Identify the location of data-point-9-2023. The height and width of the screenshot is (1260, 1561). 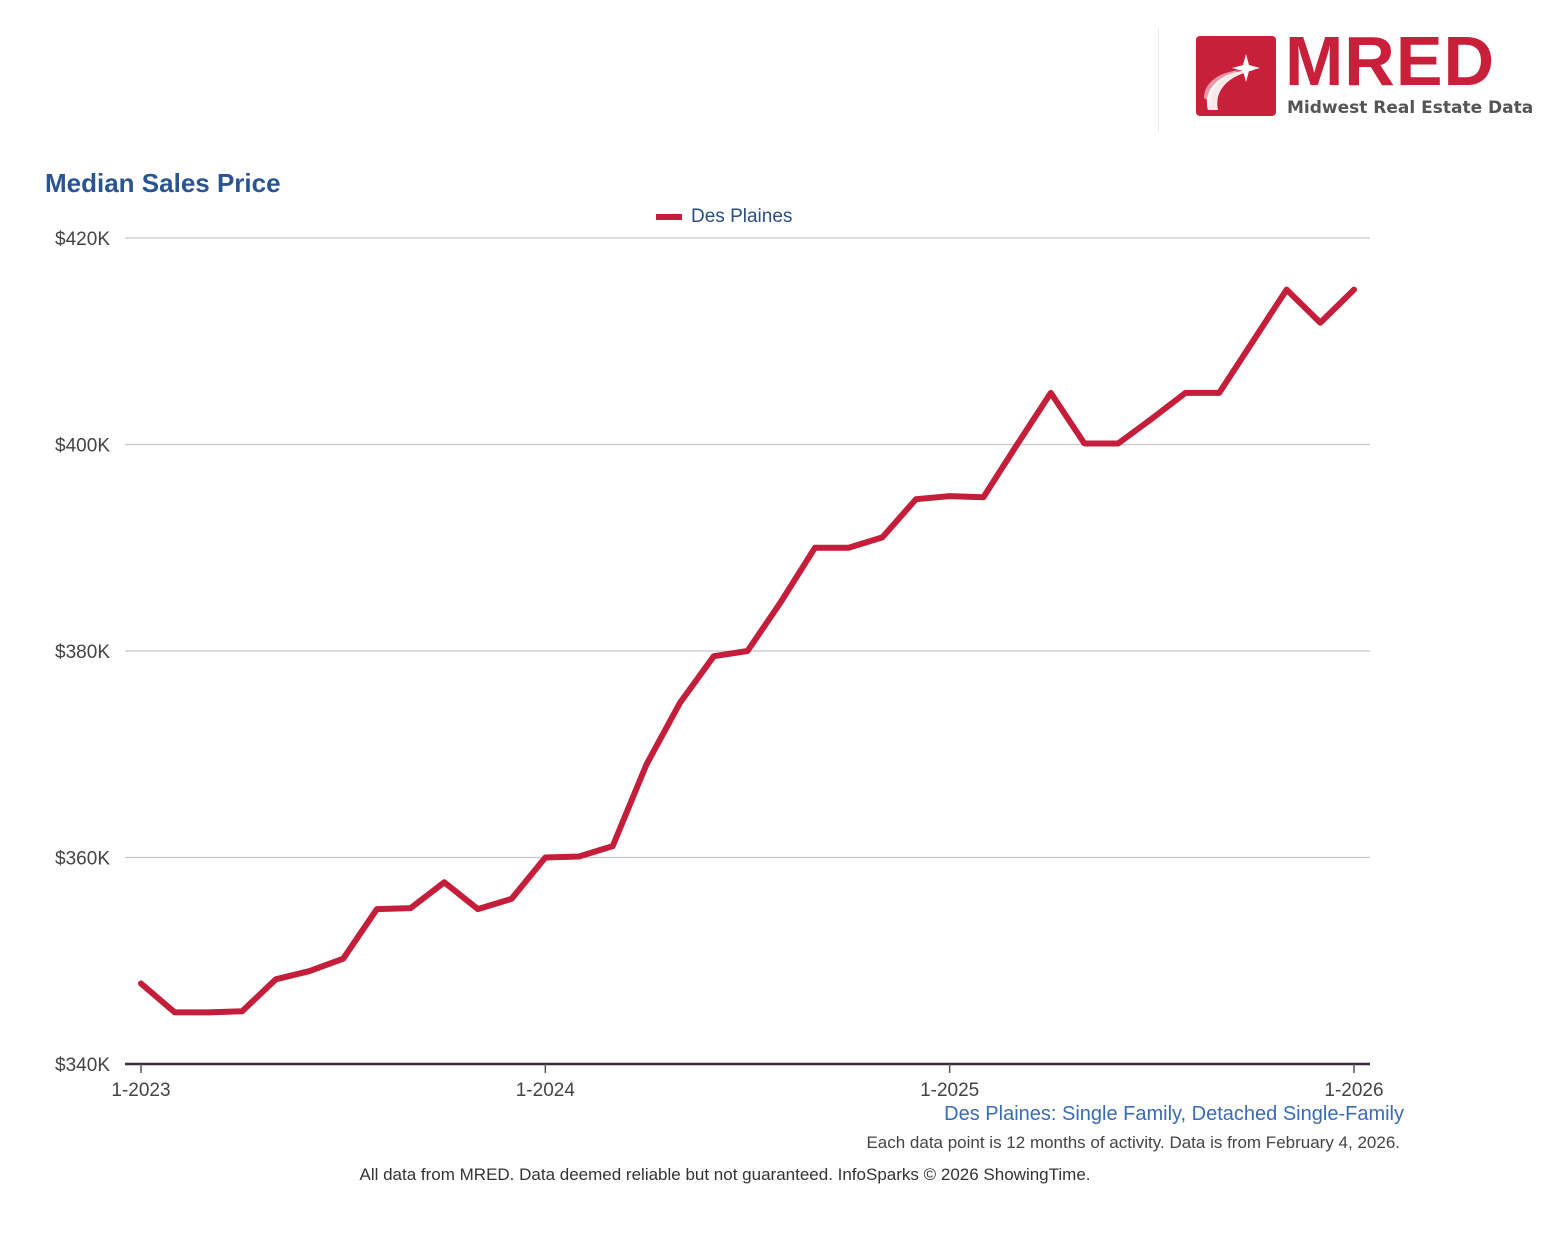
(411, 908).